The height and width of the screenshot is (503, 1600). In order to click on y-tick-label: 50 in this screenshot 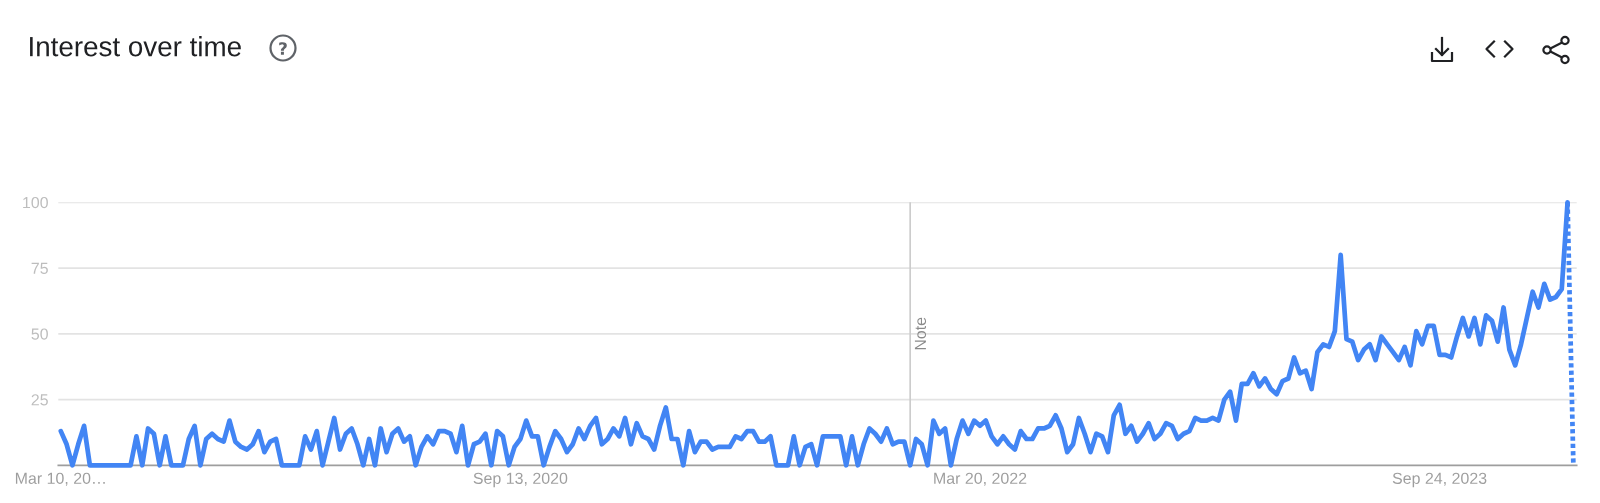, I will do `click(39, 334)`.